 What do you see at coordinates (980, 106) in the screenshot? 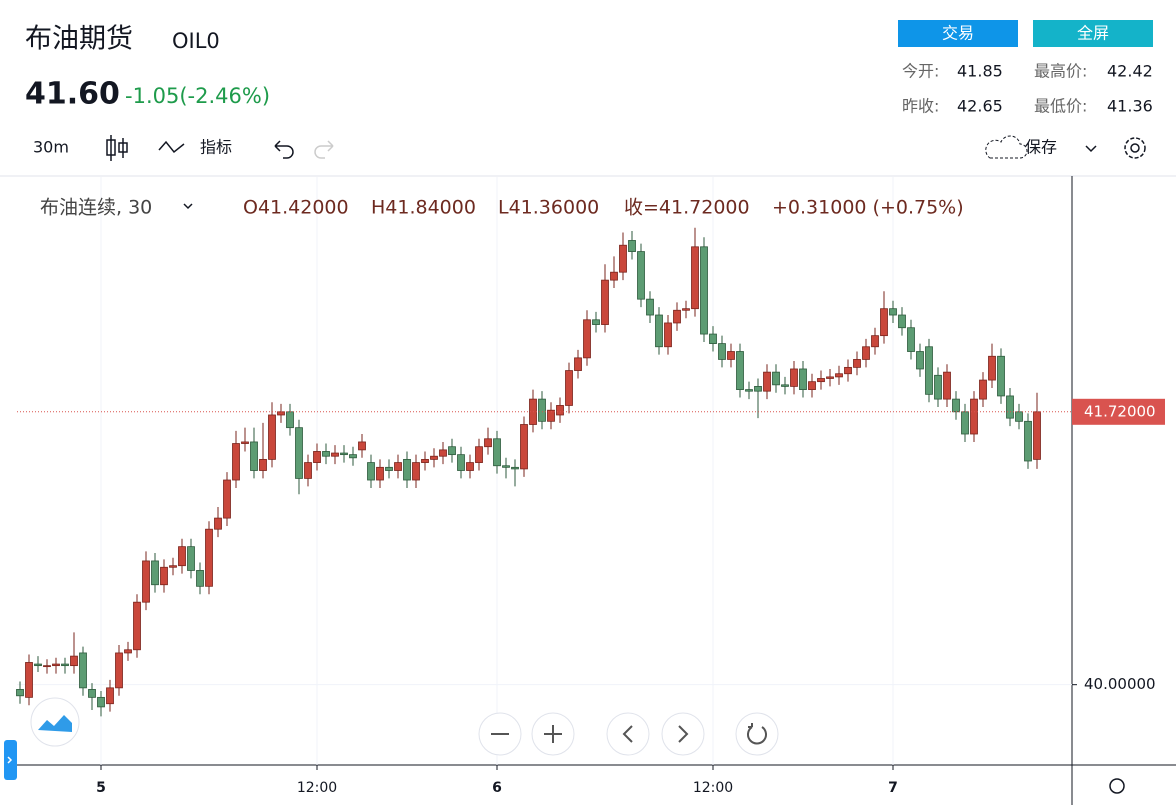
I see `stat-value: 42.65` at bounding box center [980, 106].